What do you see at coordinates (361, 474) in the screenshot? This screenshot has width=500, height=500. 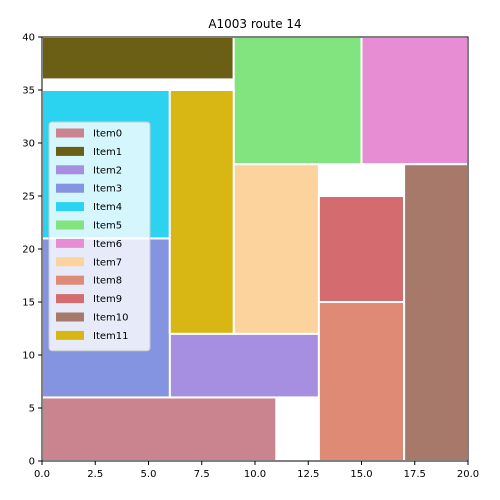 I see `x-tick-label-6: 15.0` at bounding box center [361, 474].